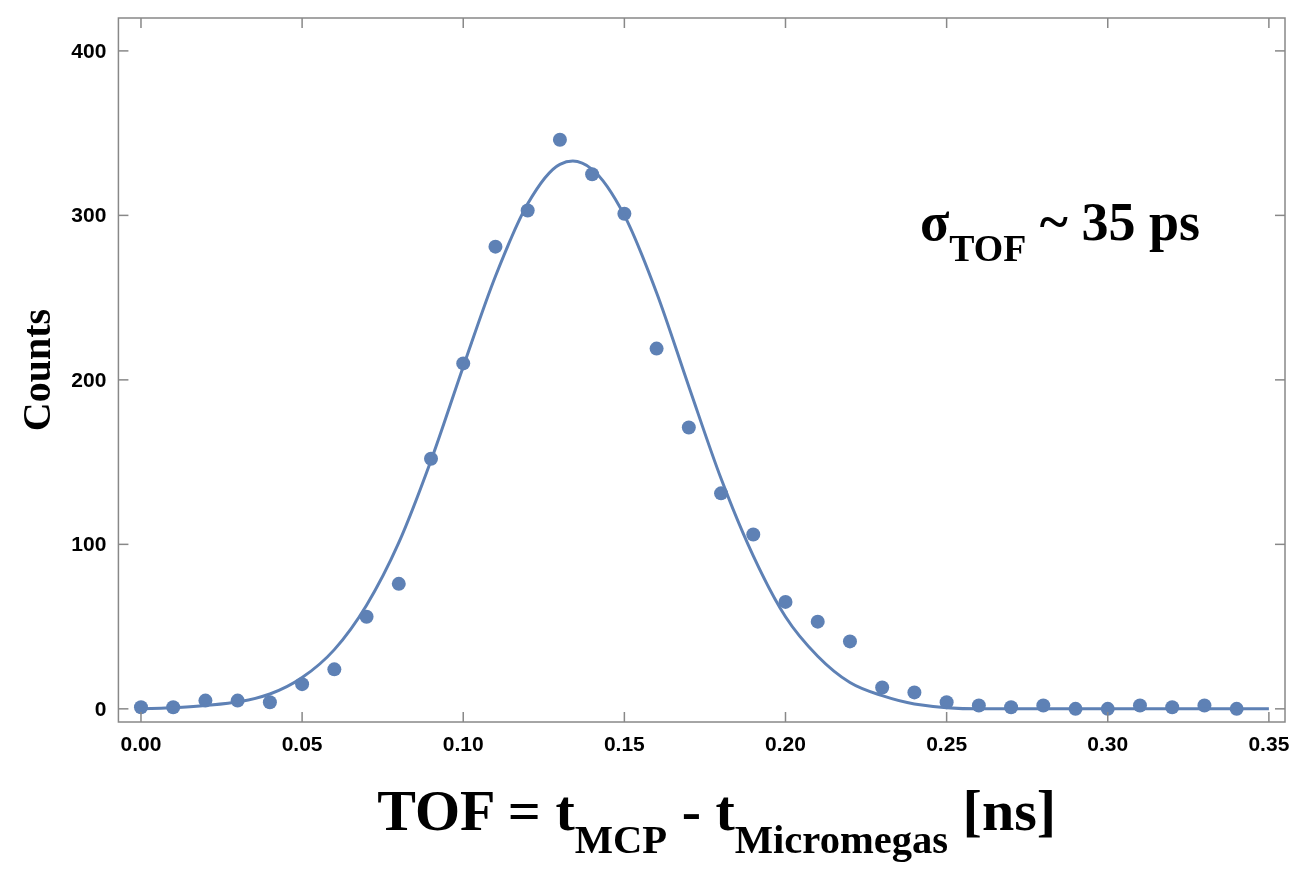  What do you see at coordinates (302, 743) in the screenshot?
I see `x-tick-label: 0.05` at bounding box center [302, 743].